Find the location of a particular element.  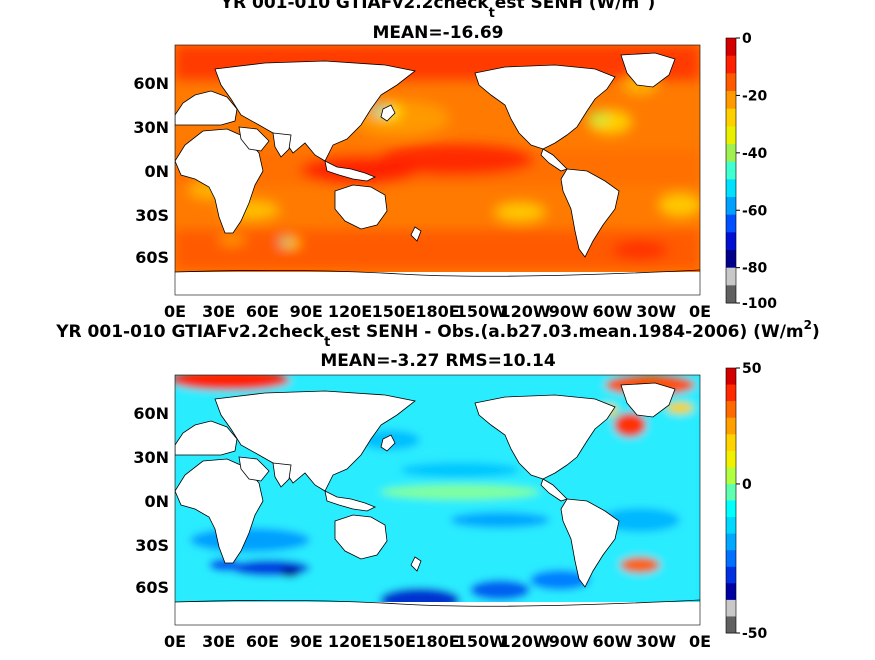

bottom-subtitle: MEAN=-3.27 RMS=10.14 is located at coordinates (438, 361).